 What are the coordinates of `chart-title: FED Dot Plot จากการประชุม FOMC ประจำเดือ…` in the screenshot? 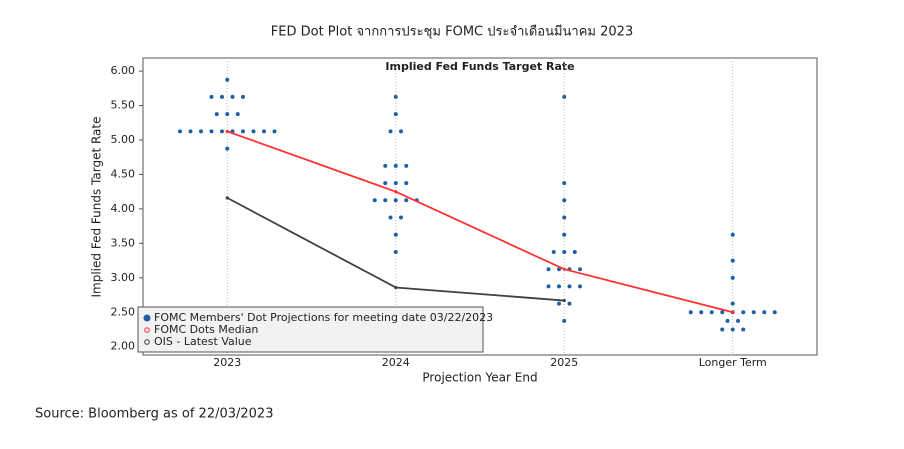 It's located at (452, 32).